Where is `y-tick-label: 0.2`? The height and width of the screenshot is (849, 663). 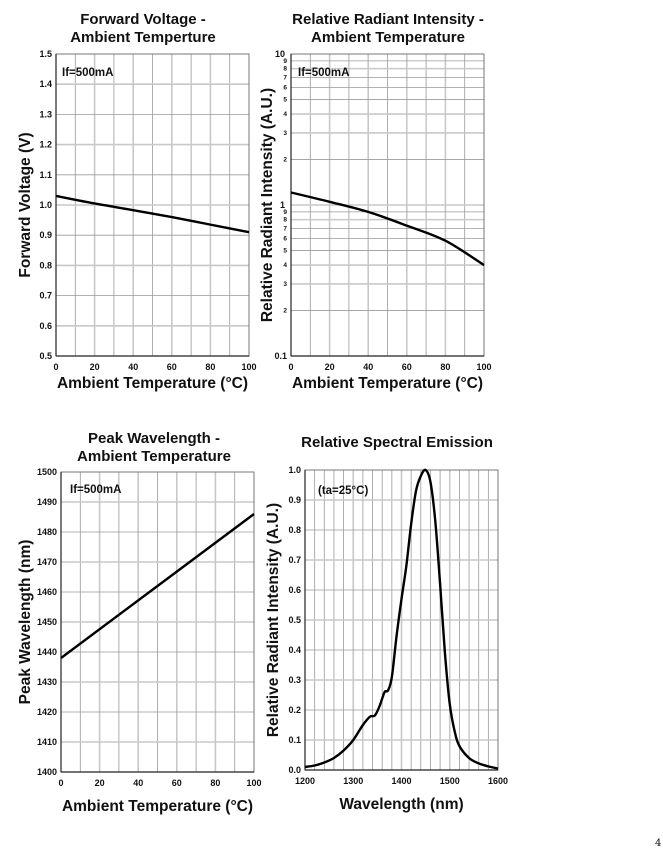 y-tick-label: 0.2 is located at coordinates (294, 710).